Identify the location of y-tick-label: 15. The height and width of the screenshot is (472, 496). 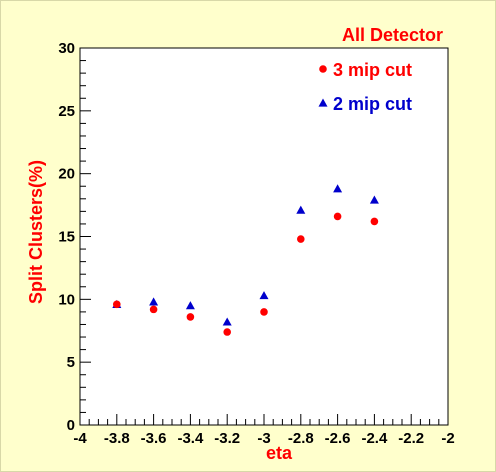
(66, 237).